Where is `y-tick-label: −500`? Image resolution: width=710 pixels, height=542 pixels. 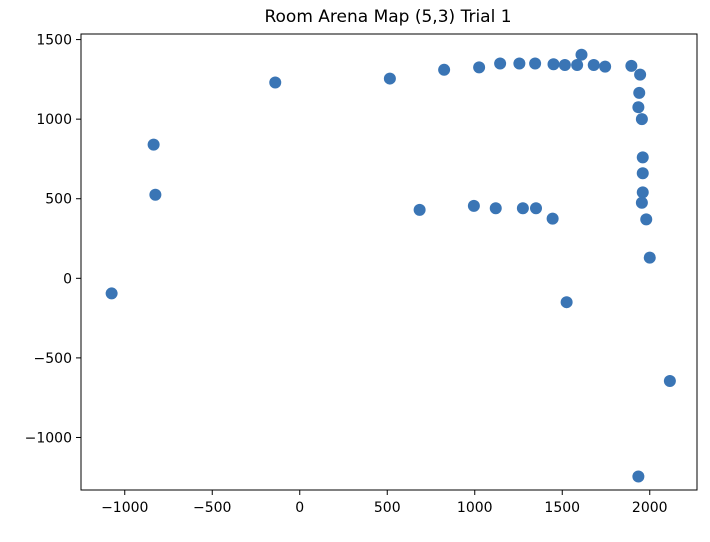 y-tick-label: −500 is located at coordinates (53, 359).